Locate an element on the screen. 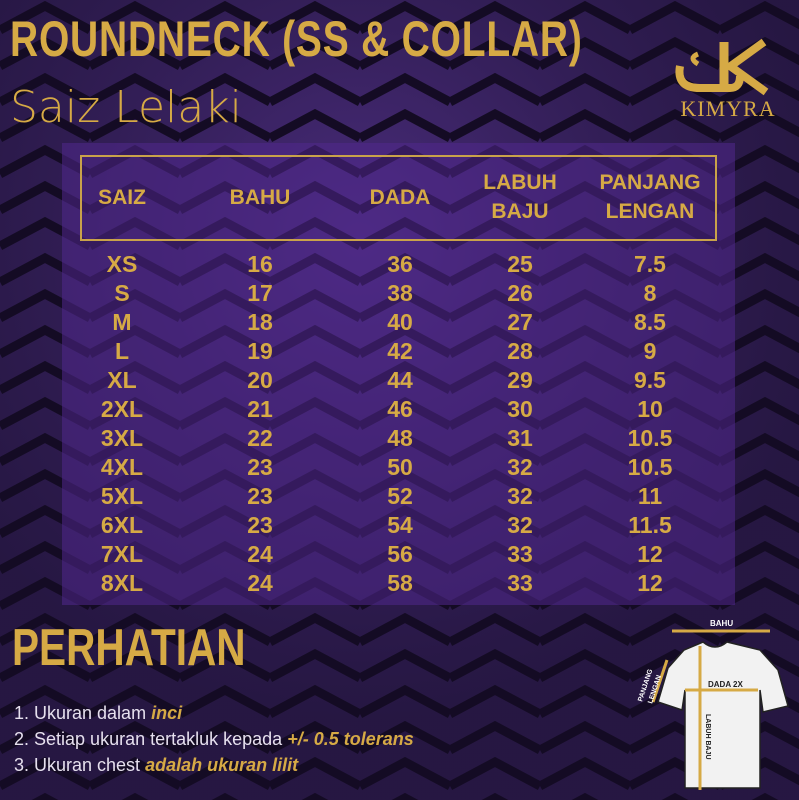 This screenshot has width=799, height=800. header-text: BAJU is located at coordinates (520, 211).